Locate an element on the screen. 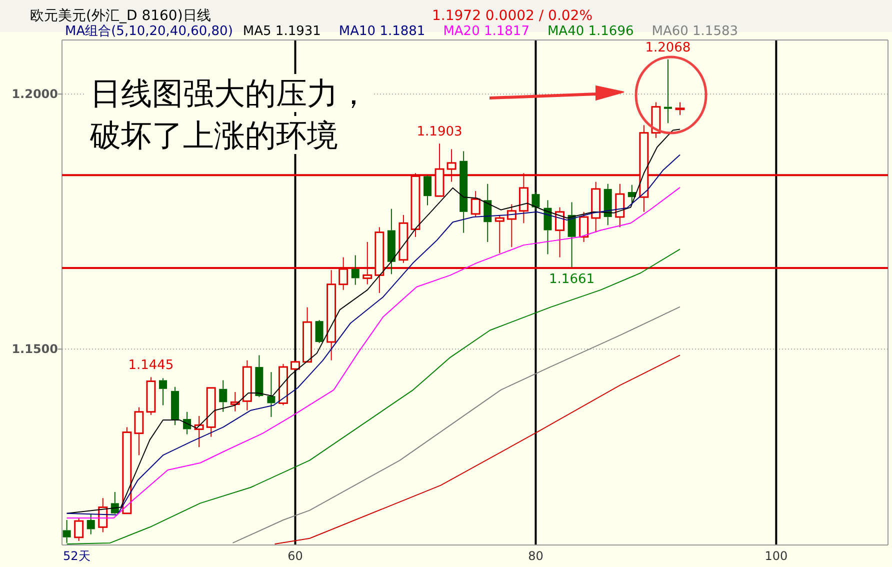 The width and height of the screenshot is (892, 567). annotation: 日线图强大的压力， is located at coordinates (229, 93).